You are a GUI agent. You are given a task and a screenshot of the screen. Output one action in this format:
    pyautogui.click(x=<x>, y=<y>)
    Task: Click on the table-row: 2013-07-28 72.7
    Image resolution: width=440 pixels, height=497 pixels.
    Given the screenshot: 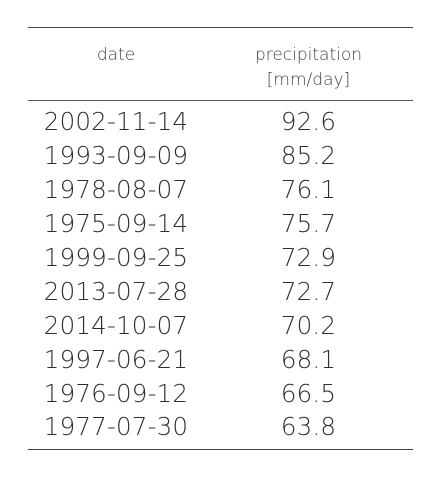 What is the action you would take?
    pyautogui.click(x=220, y=291)
    